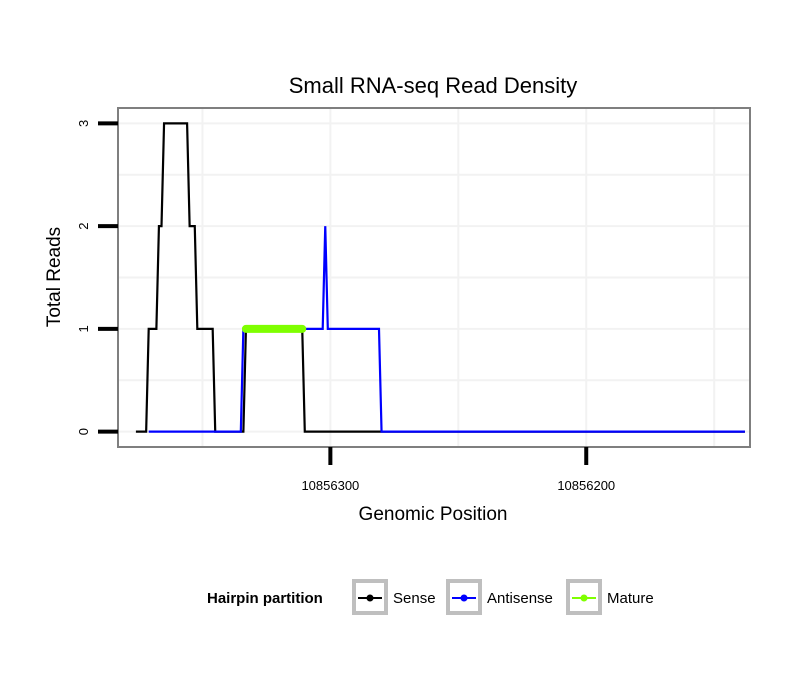  What do you see at coordinates (265, 598) in the screenshot?
I see `legend-title: Hairpin partition` at bounding box center [265, 598].